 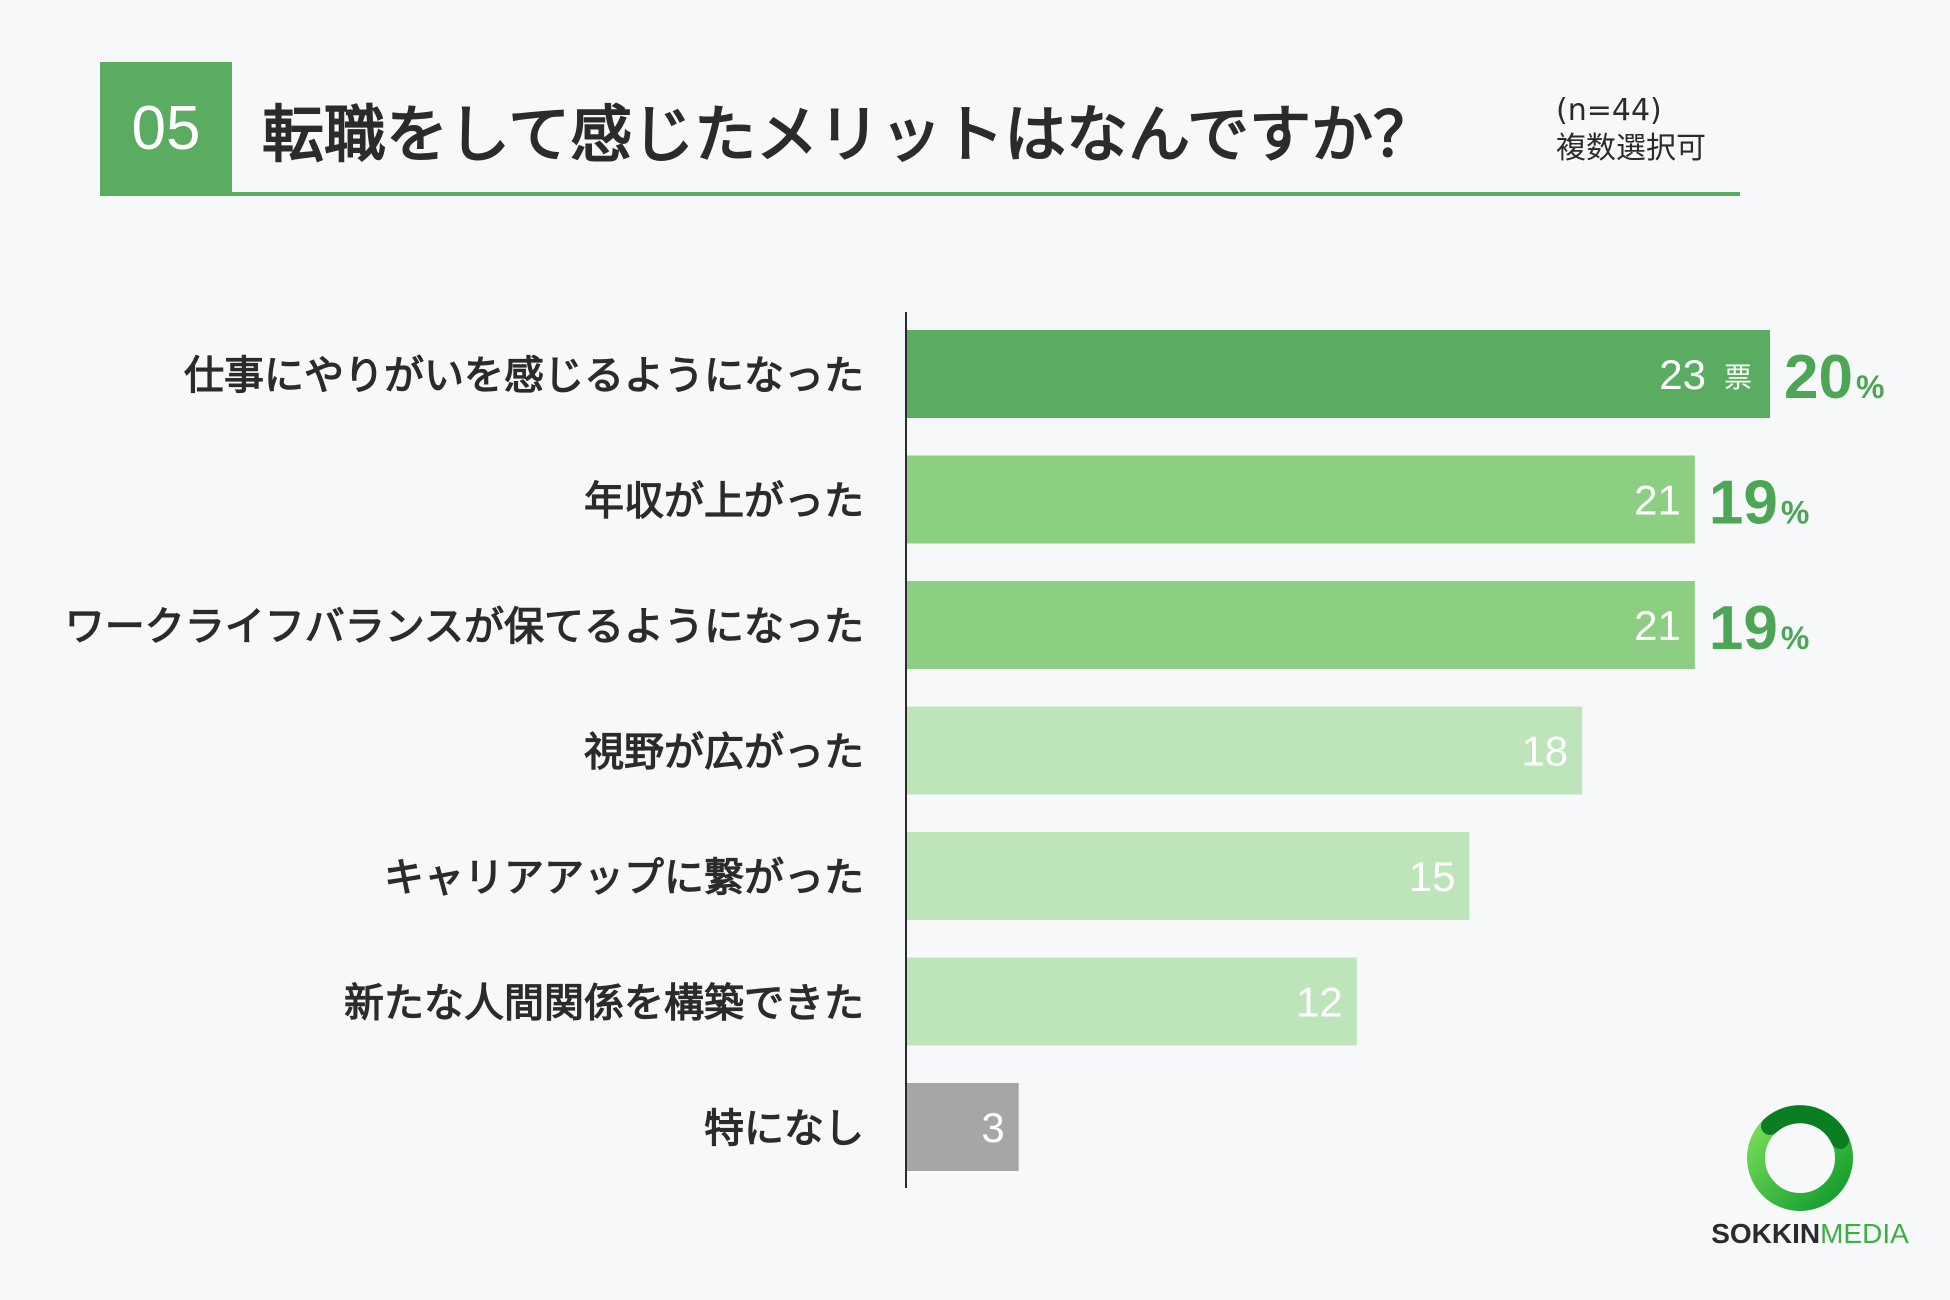 What do you see at coordinates (920, 194) in the screenshot?
I see `title-underline` at bounding box center [920, 194].